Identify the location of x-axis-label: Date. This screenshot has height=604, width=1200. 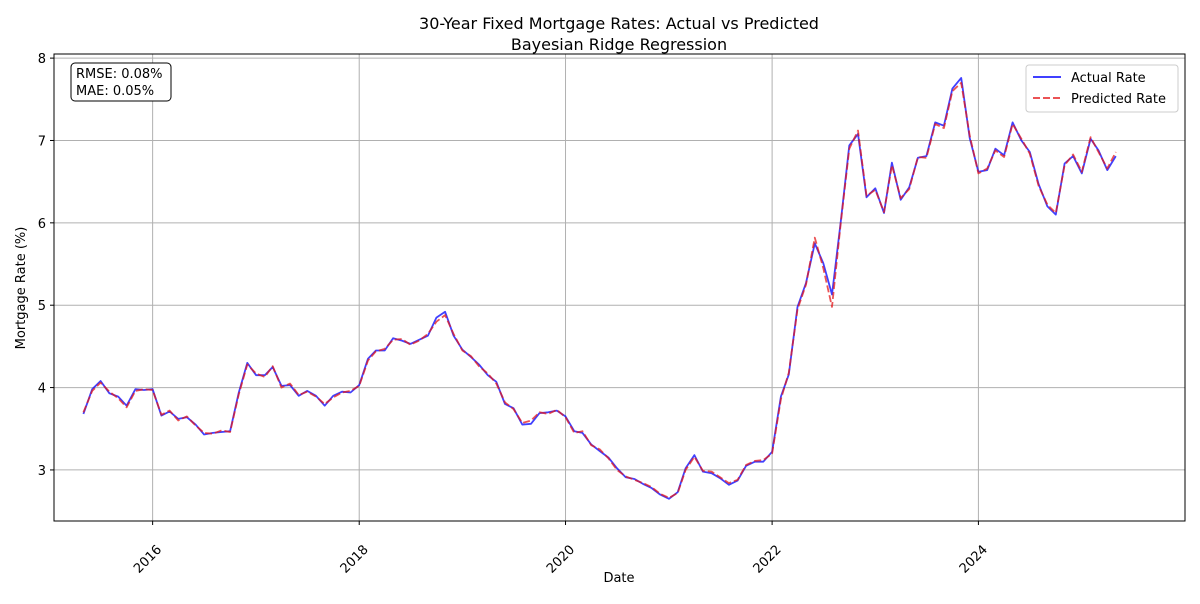
(618, 578).